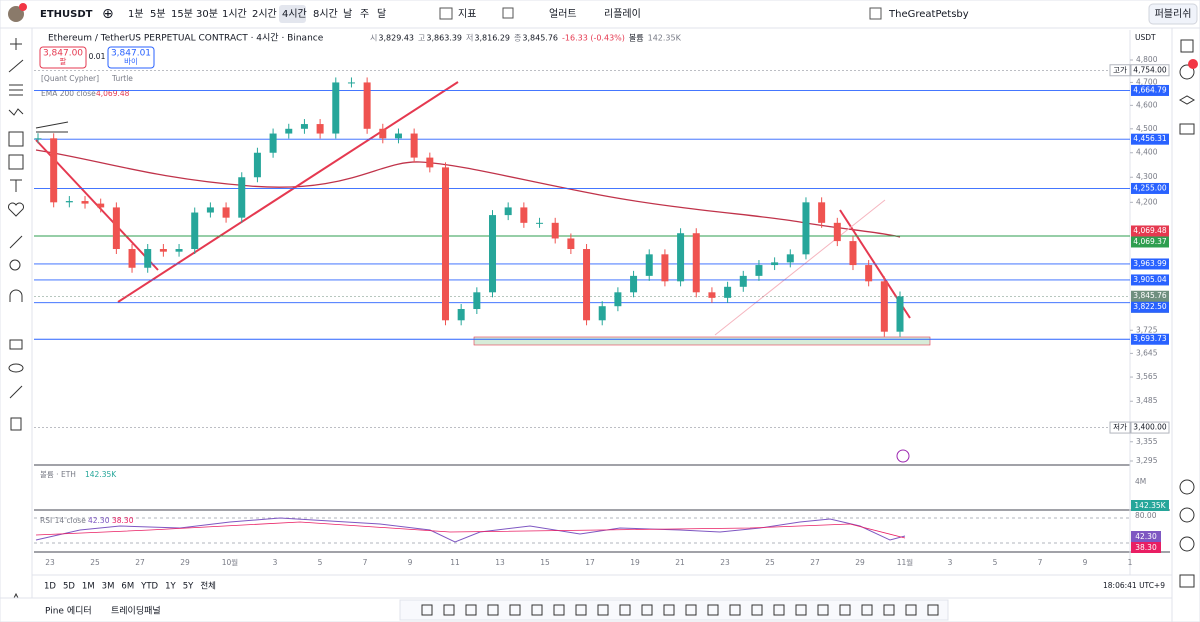 This screenshot has height=622, width=1200. What do you see at coordinates (108, 587) in the screenshot?
I see `range-button: 3M` at bounding box center [108, 587].